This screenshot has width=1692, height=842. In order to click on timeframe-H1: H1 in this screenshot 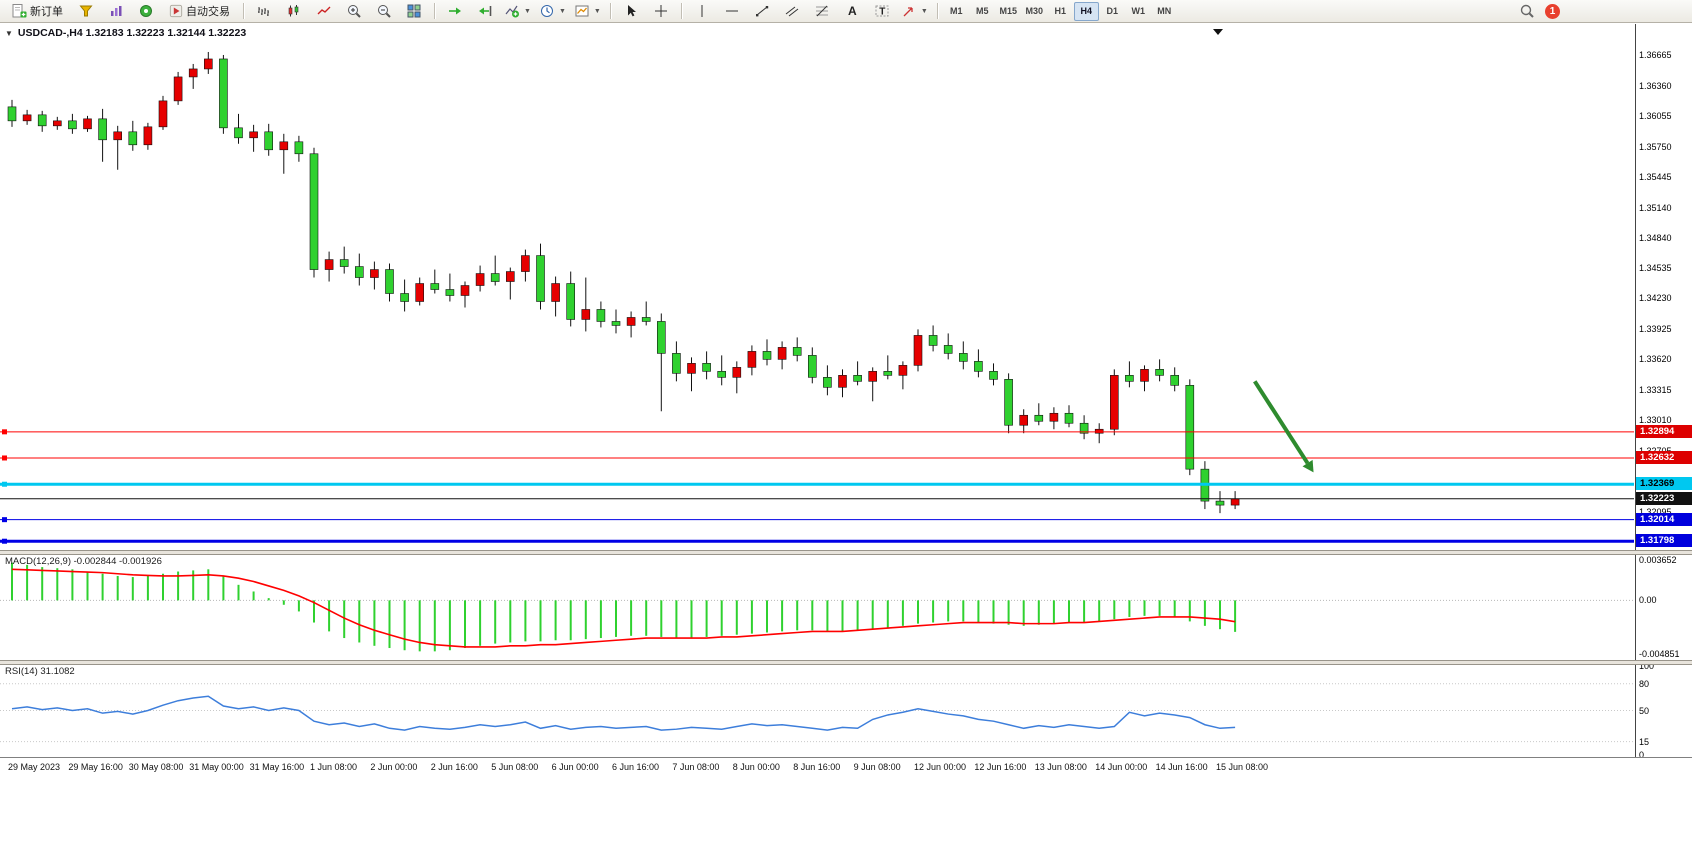, I will do `click(1060, 11)`.